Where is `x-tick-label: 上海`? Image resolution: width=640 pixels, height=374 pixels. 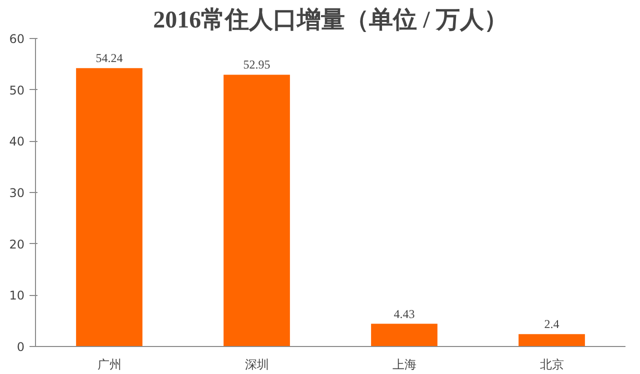
x-tick-label: 上海 is located at coordinates (404, 365).